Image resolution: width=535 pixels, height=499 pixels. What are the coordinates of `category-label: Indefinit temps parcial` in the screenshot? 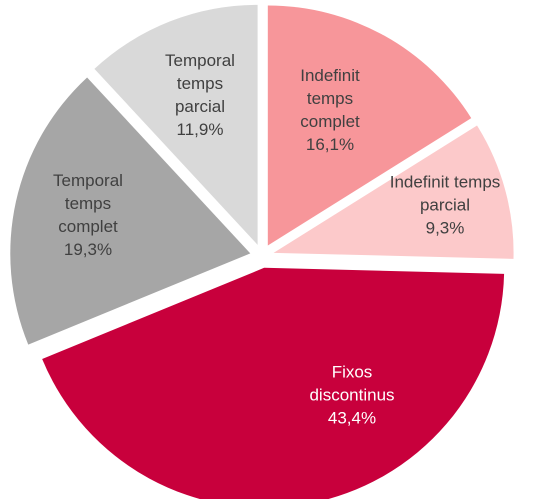 It's located at (445, 193).